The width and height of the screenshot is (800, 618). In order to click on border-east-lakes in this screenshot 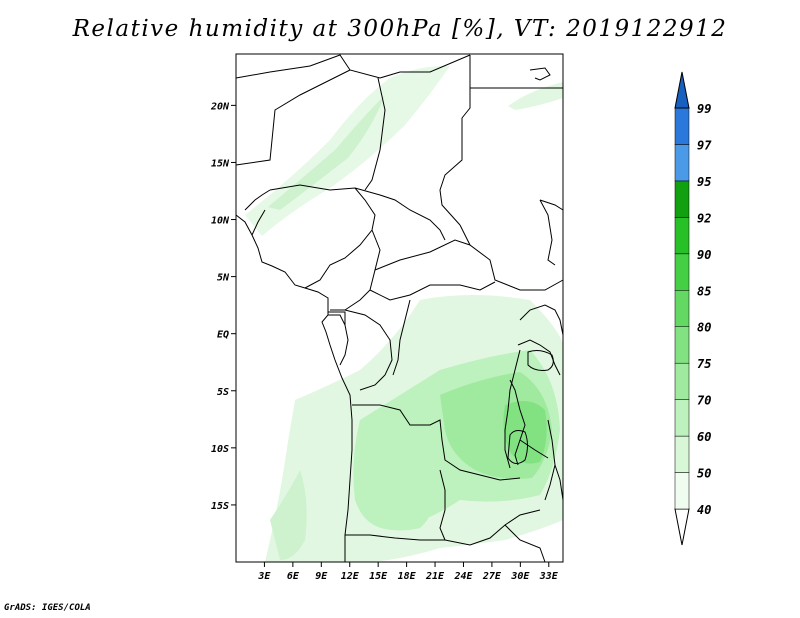, I will do `click(539, 357)`.